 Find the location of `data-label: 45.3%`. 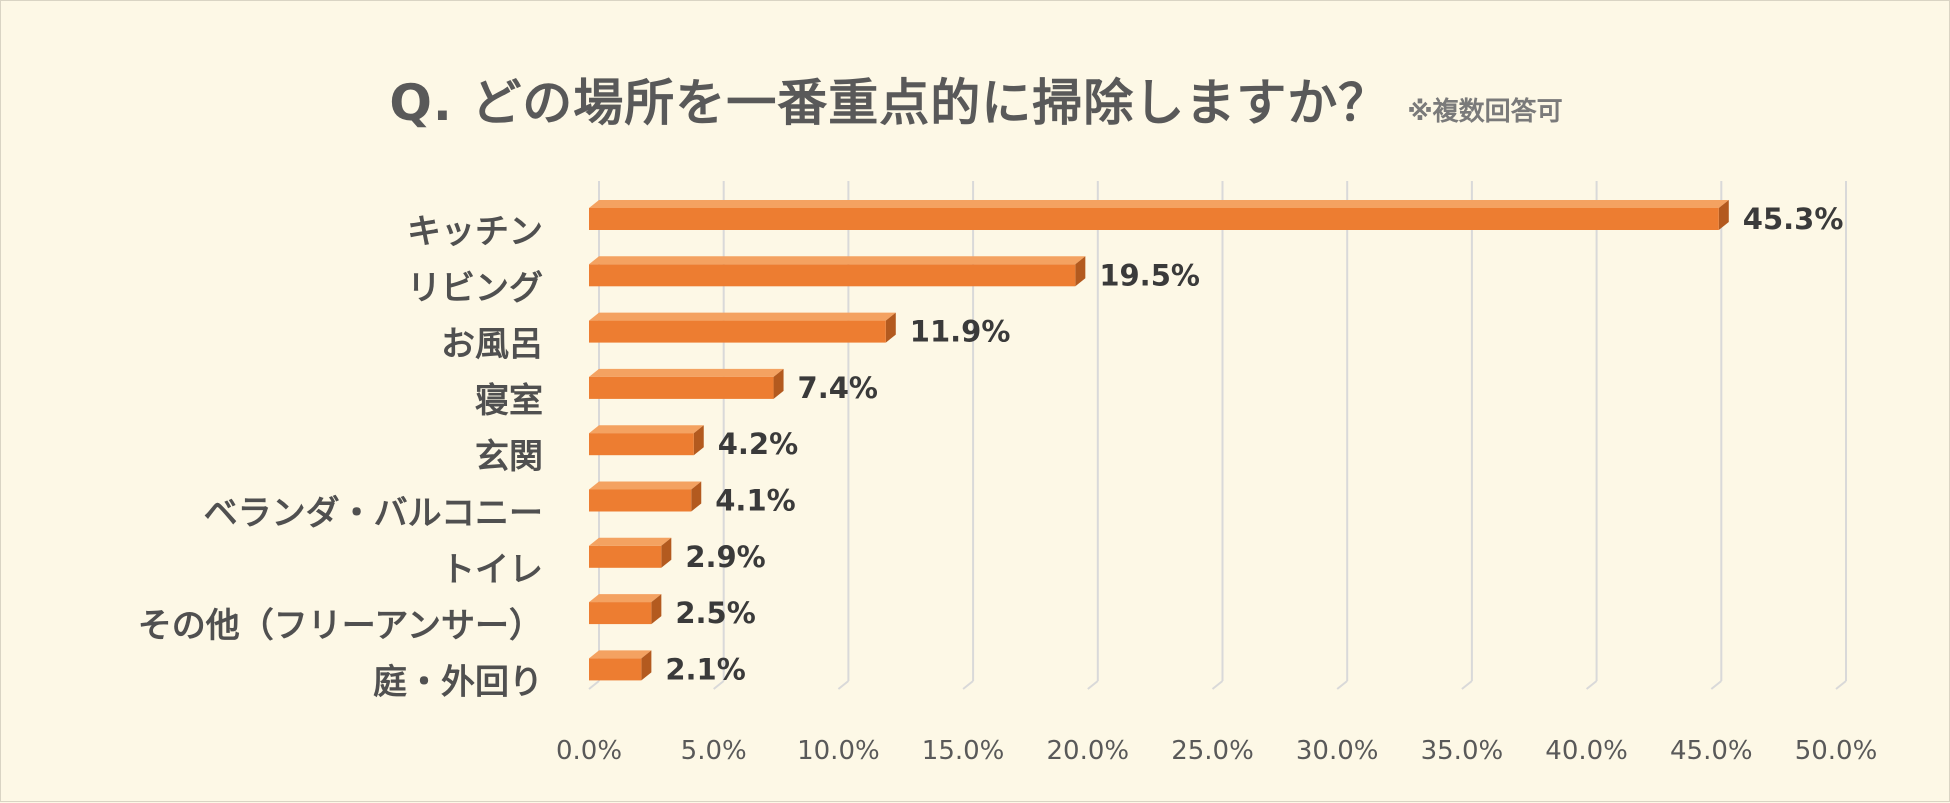

data-label: 45.3% is located at coordinates (1793, 219).